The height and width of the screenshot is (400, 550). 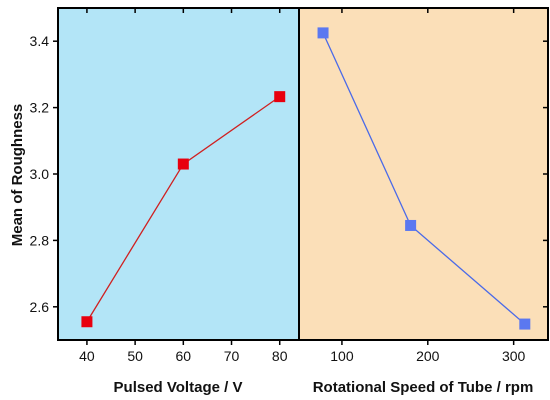 What do you see at coordinates (232, 356) in the screenshot?
I see `x-tick-label-0-3: 70` at bounding box center [232, 356].